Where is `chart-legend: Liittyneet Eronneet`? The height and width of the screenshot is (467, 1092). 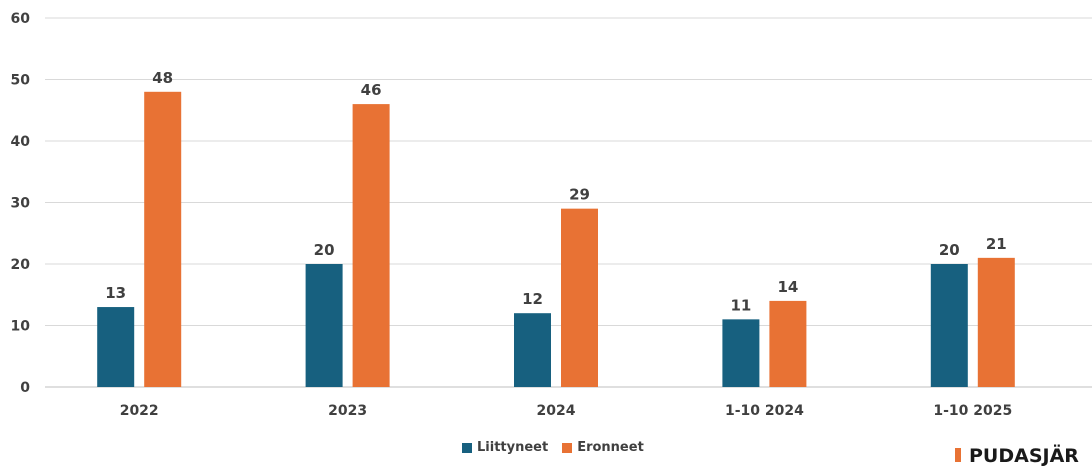
chart-legend: Liittyneet Eronneet is located at coordinates (553, 447).